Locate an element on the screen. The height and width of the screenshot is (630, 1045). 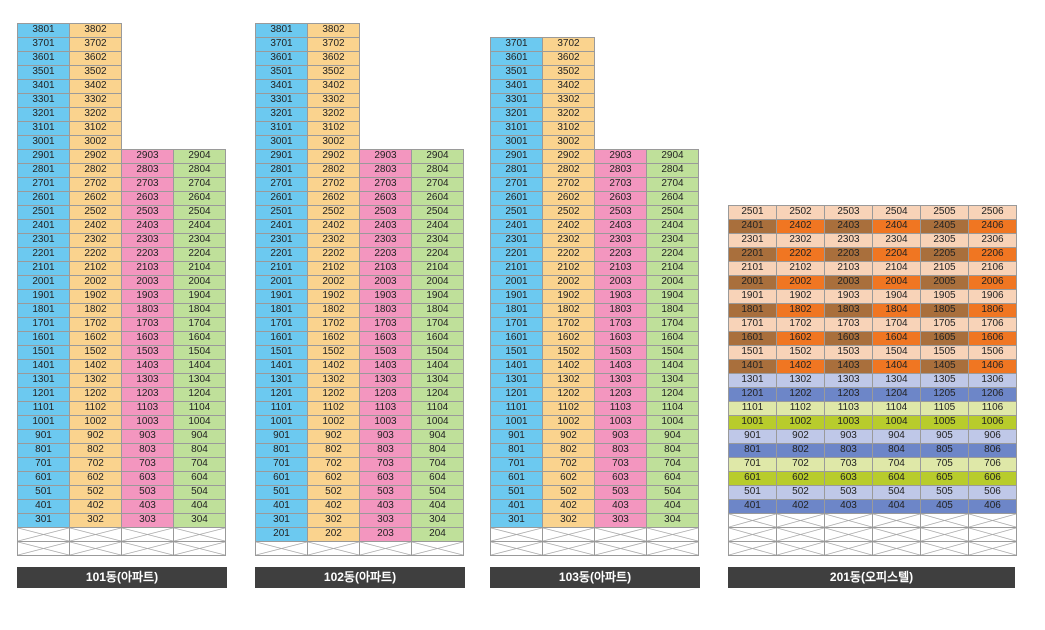
unit-103-1404: 1404 is located at coordinates (672, 366).